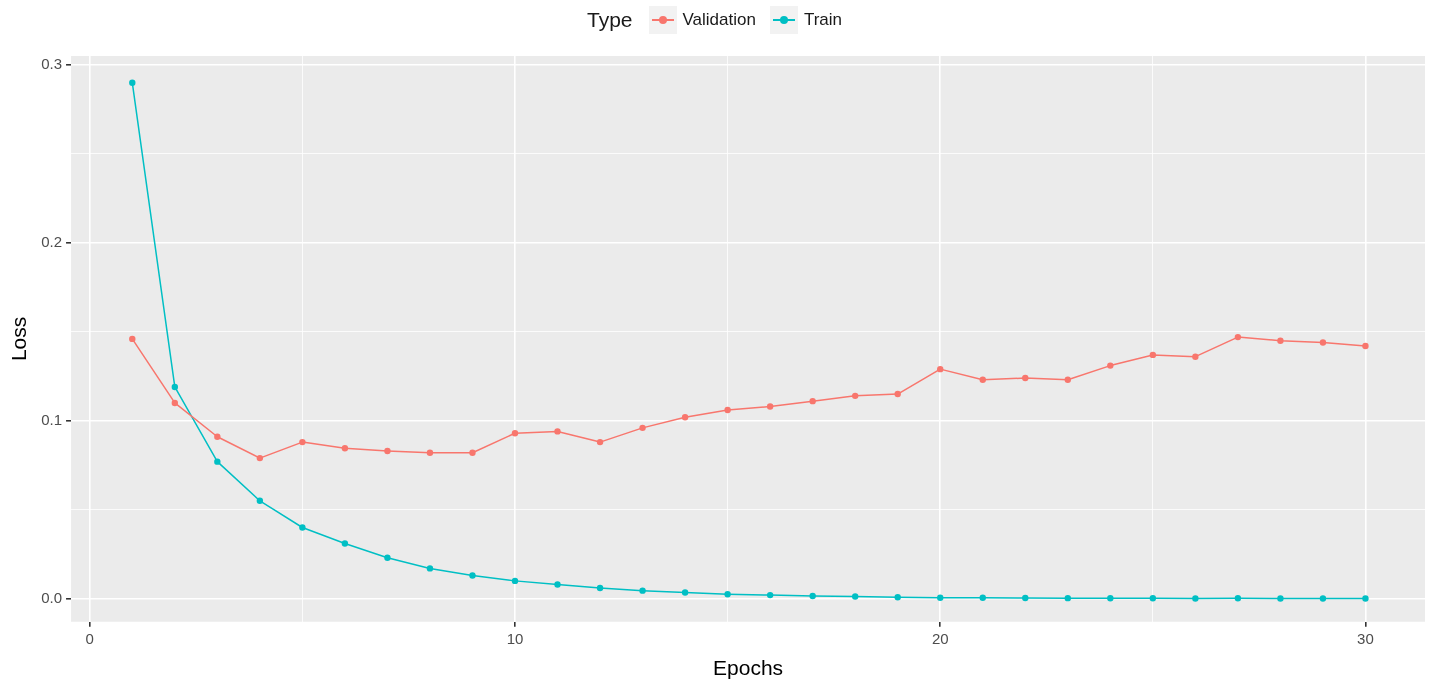 This screenshot has width=1429, height=686. I want to click on x-tick-label: 0, so click(89, 638).